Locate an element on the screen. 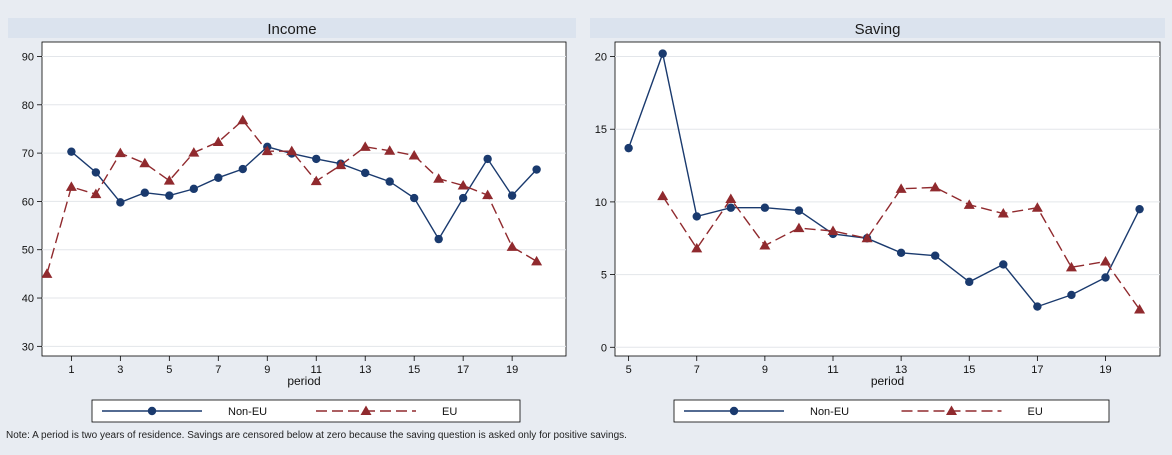 The height and width of the screenshot is (455, 1172). y-tick-label: 30 is located at coordinates (28, 347).